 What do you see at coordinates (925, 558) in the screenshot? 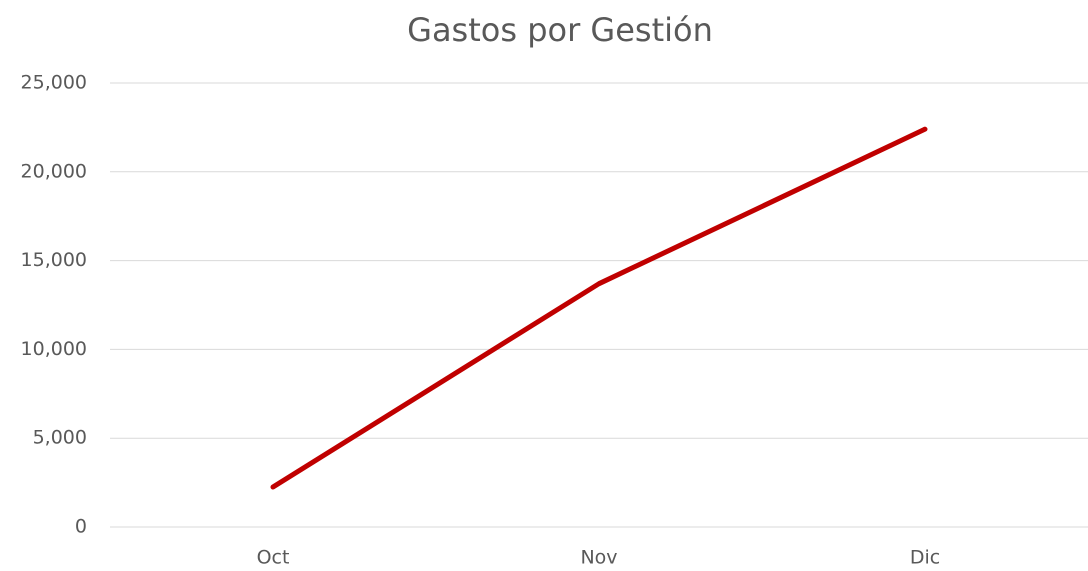
I see `x-tick-label: Dic` at bounding box center [925, 558].